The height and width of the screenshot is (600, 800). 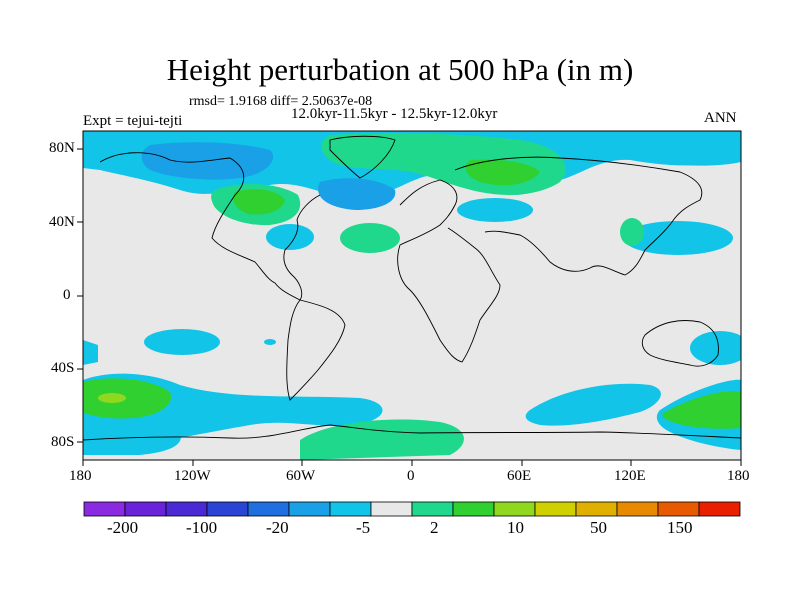 What do you see at coordinates (701, 410) in the screenshot?
I see `region-10-seast` at bounding box center [701, 410].